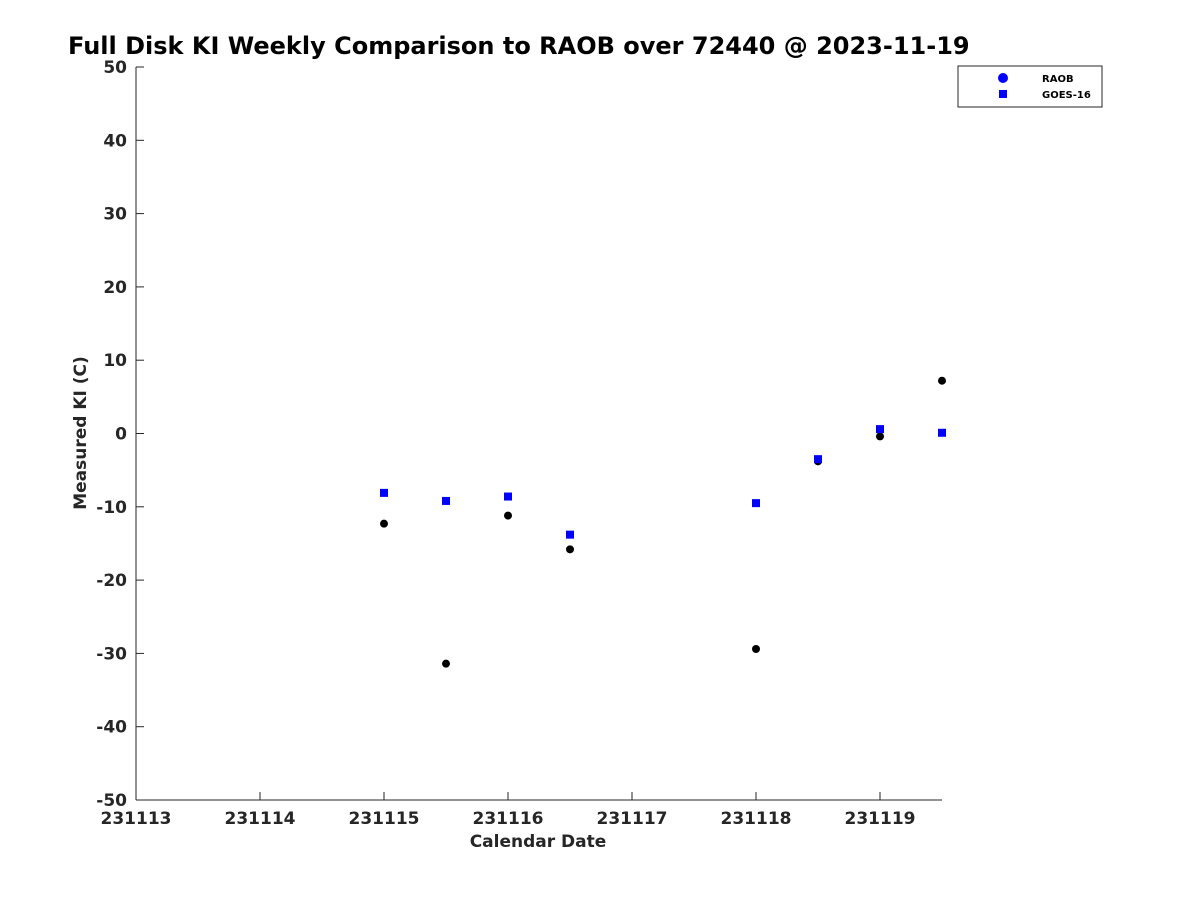  What do you see at coordinates (538, 842) in the screenshot?
I see `x-axis-label: Calendar Date` at bounding box center [538, 842].